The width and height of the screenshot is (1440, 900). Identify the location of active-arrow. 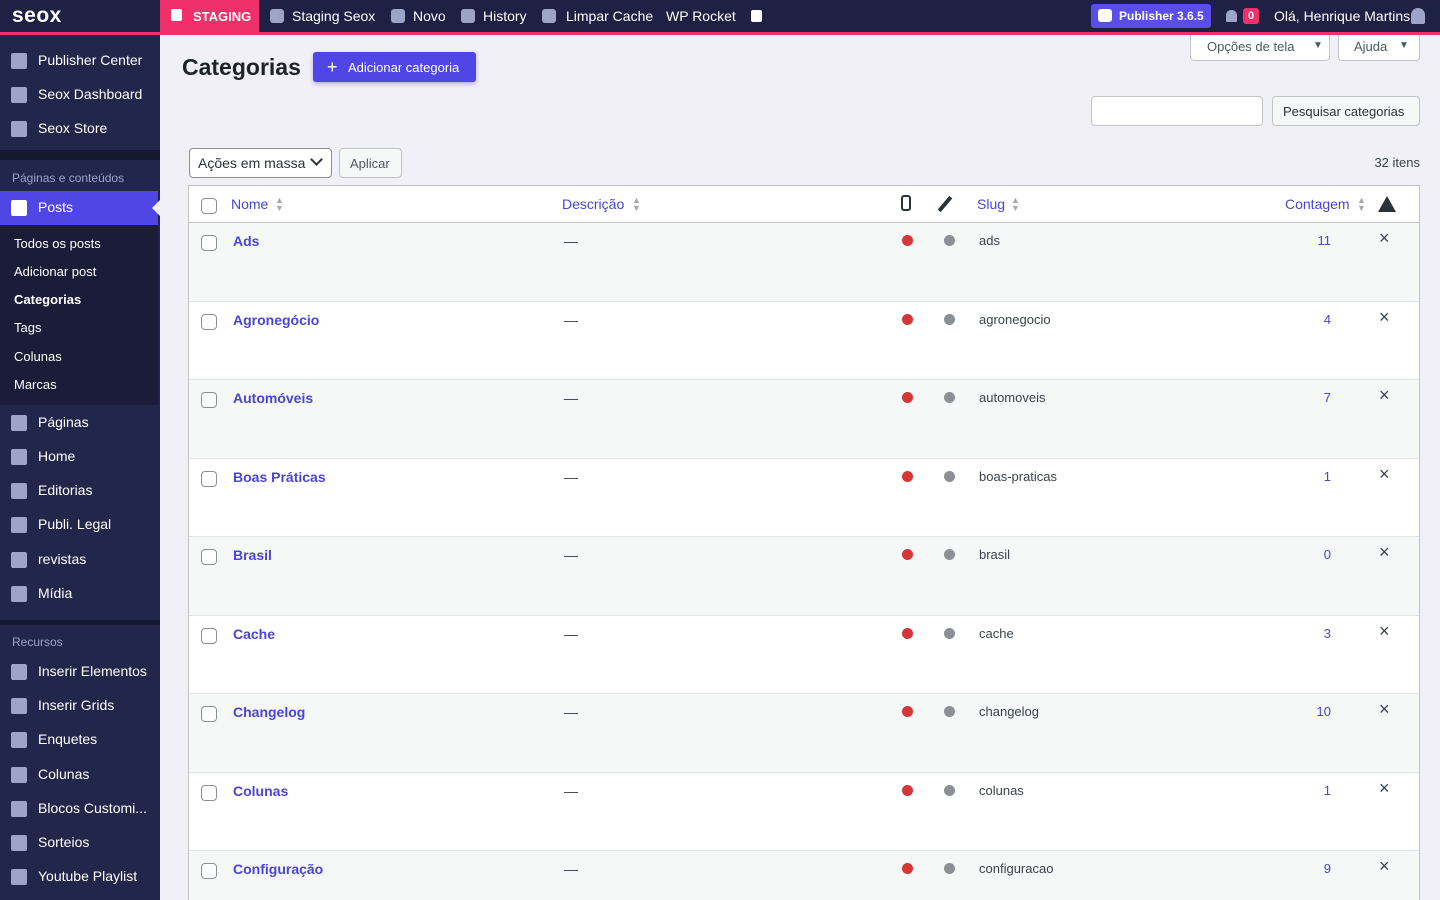
(156, 208).